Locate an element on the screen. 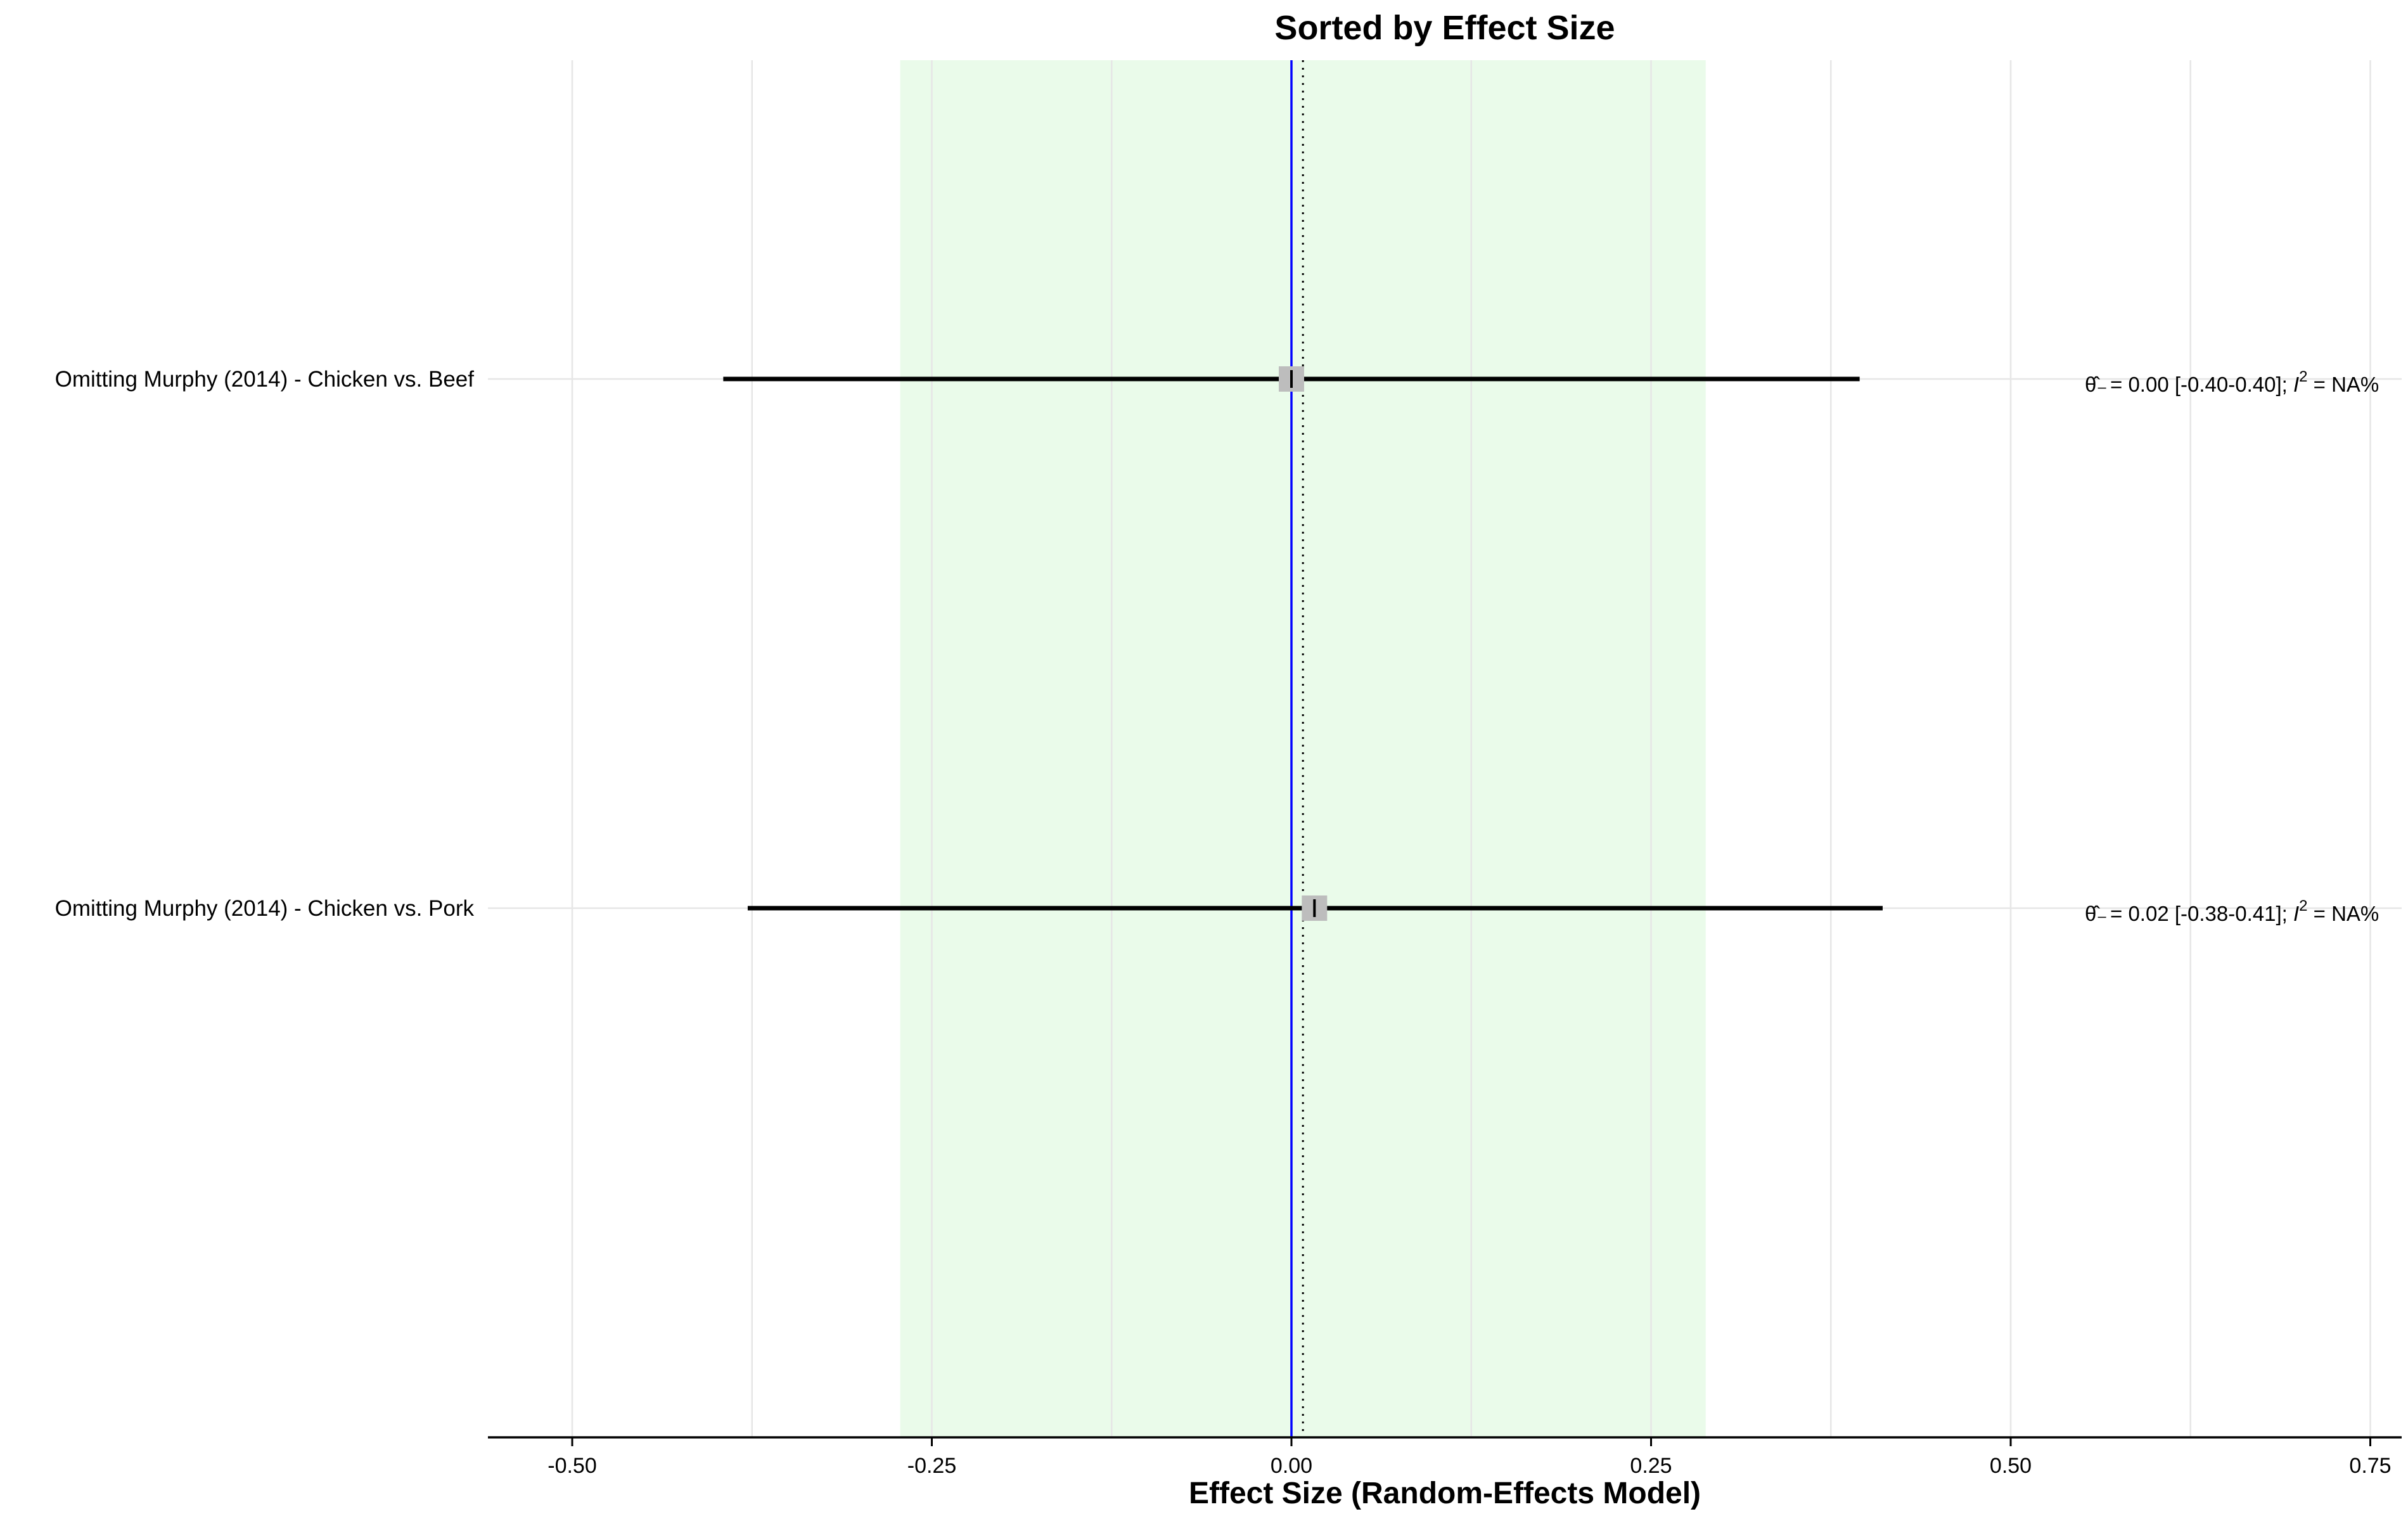 The width and height of the screenshot is (2408, 1521). x-axis: -0.50 -0.25 0.00 0.25 0.50 0.75 is located at coordinates (1445, 1457).